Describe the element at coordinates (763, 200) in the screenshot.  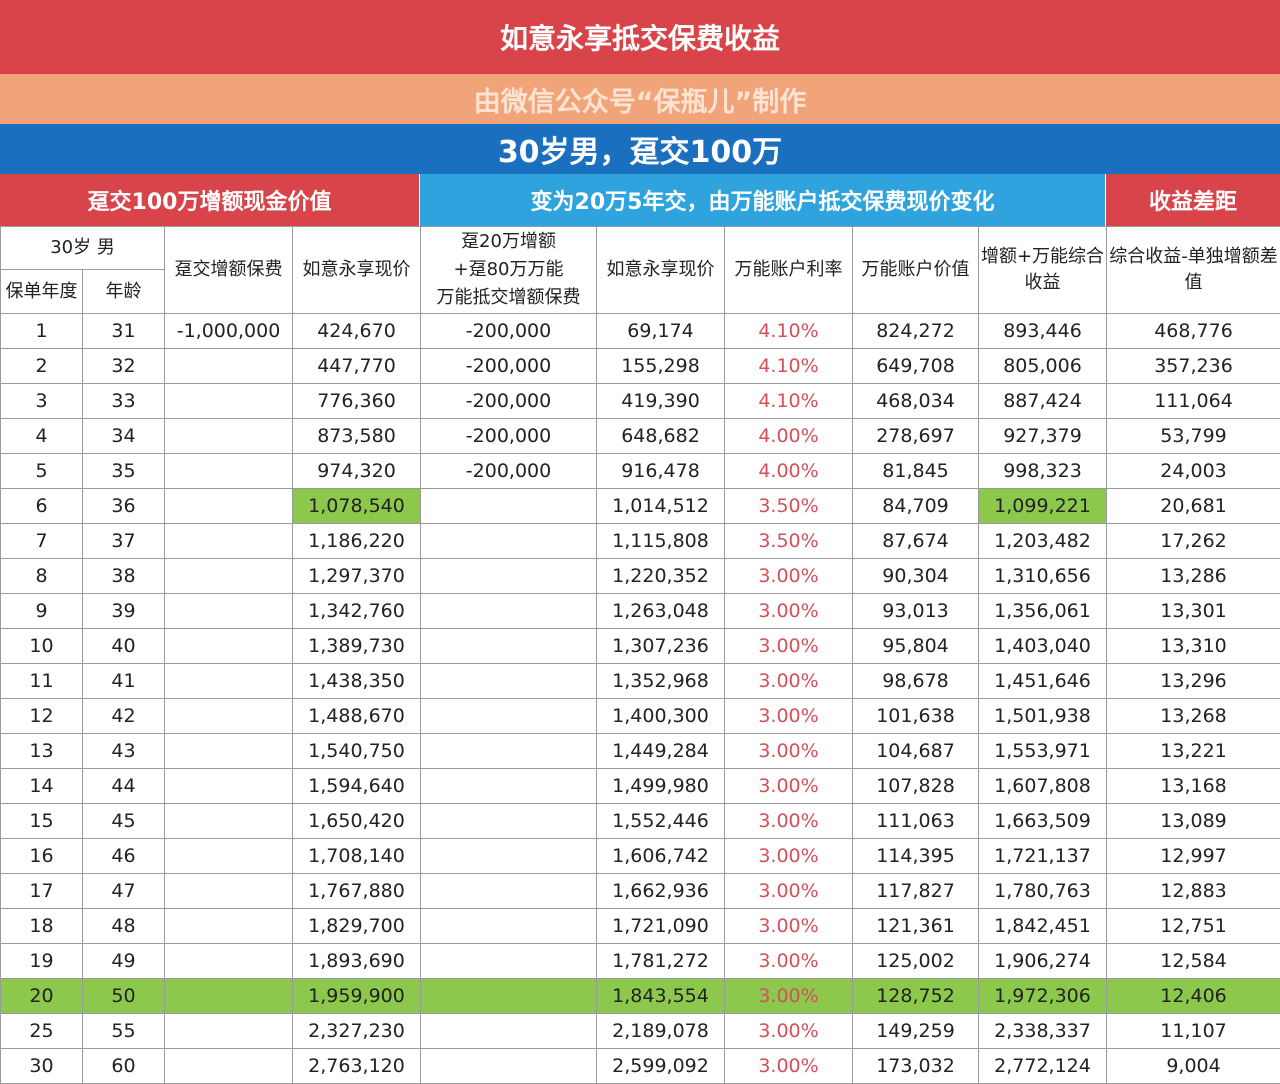
I see `group-offset-premium: 变为20万5年交，由万能账户抵交保费现价变化` at that location.